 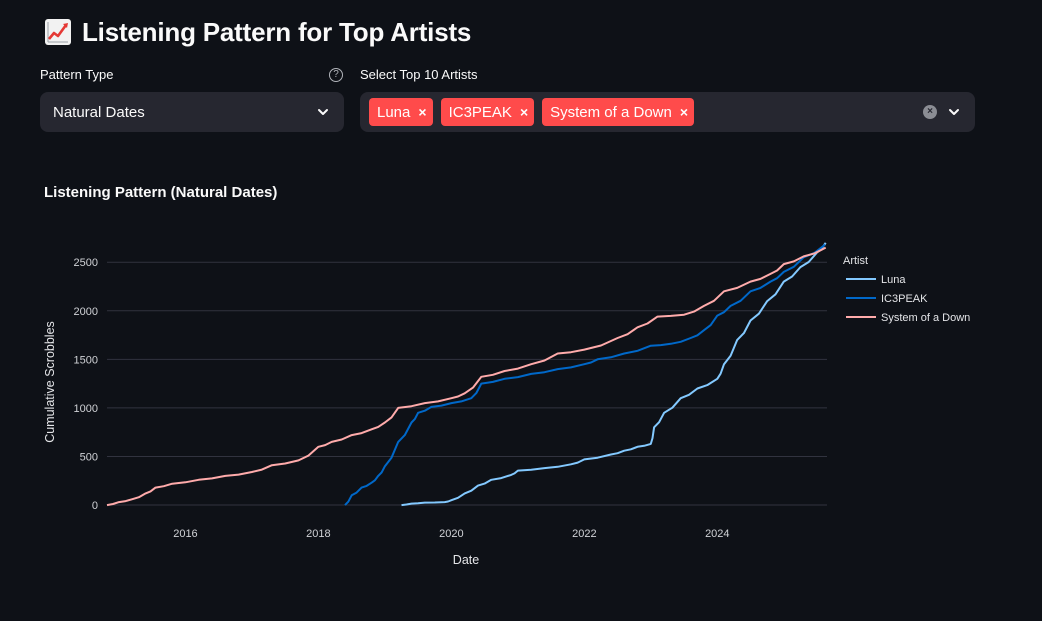 I want to click on artist-tag-label: System of a Down, so click(x=611, y=112).